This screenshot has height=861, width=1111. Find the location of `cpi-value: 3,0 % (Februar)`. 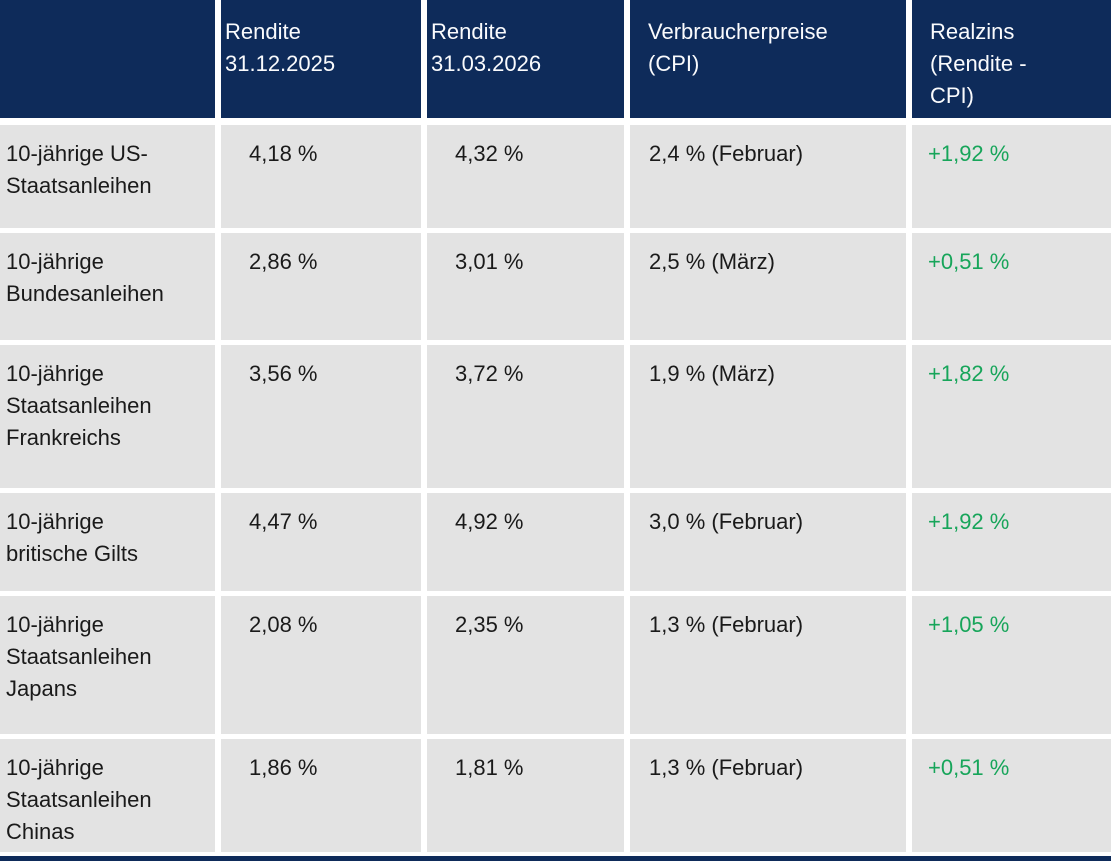

cpi-value: 3,0 % (Februar) is located at coordinates (768, 542).